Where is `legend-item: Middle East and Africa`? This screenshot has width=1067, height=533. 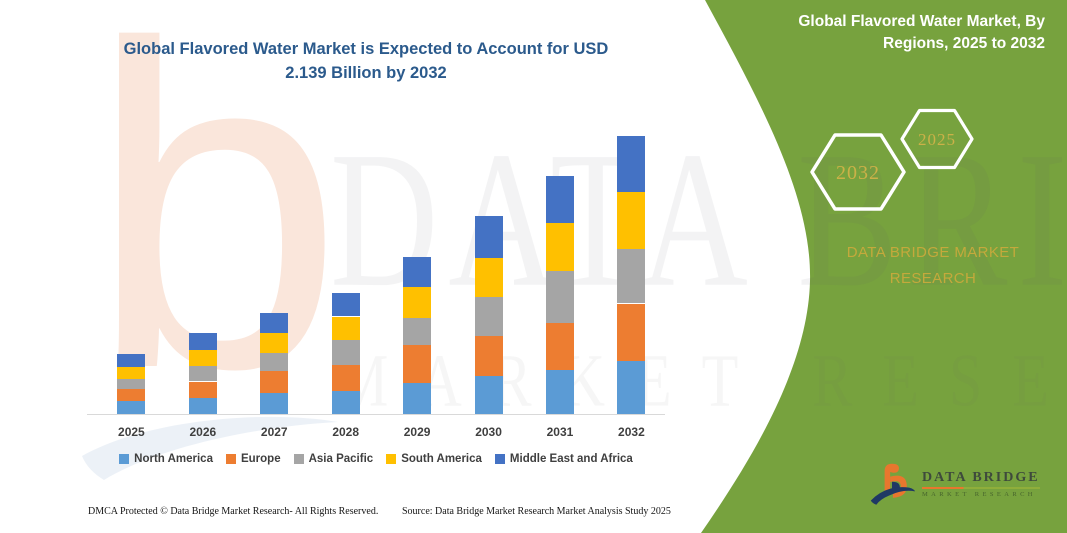 legend-item: Middle East and Africa is located at coordinates (563, 459).